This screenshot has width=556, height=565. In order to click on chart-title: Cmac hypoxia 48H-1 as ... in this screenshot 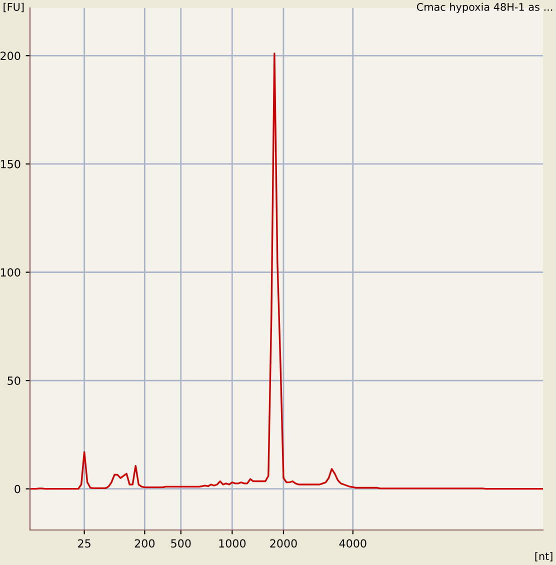, I will do `click(484, 7)`.